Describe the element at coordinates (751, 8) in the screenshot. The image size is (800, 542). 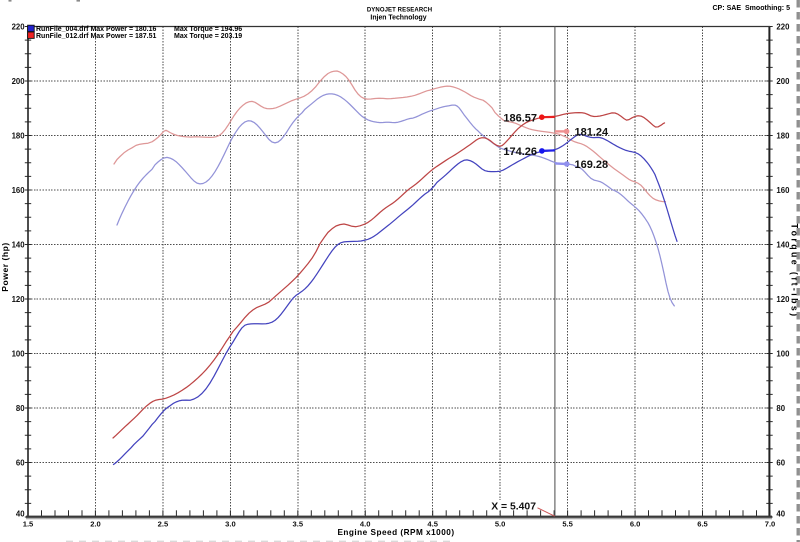
I see `svg-text: CP: SAE Smoothing: 5` at that location.